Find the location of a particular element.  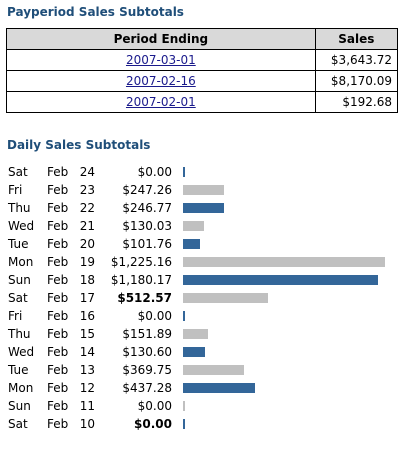

day-number: 11 is located at coordinates (87, 406).